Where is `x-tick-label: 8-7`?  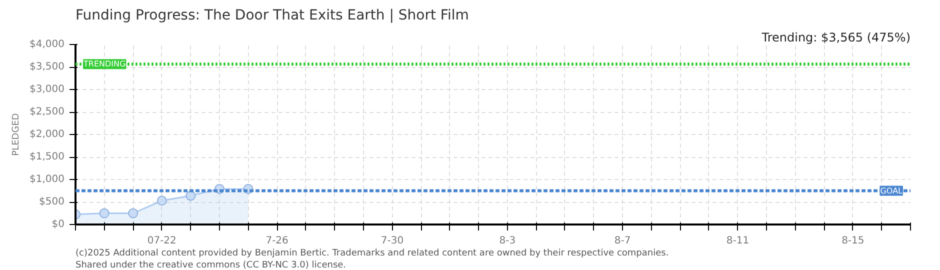
x-tick-label: 8-7 is located at coordinates (622, 241).